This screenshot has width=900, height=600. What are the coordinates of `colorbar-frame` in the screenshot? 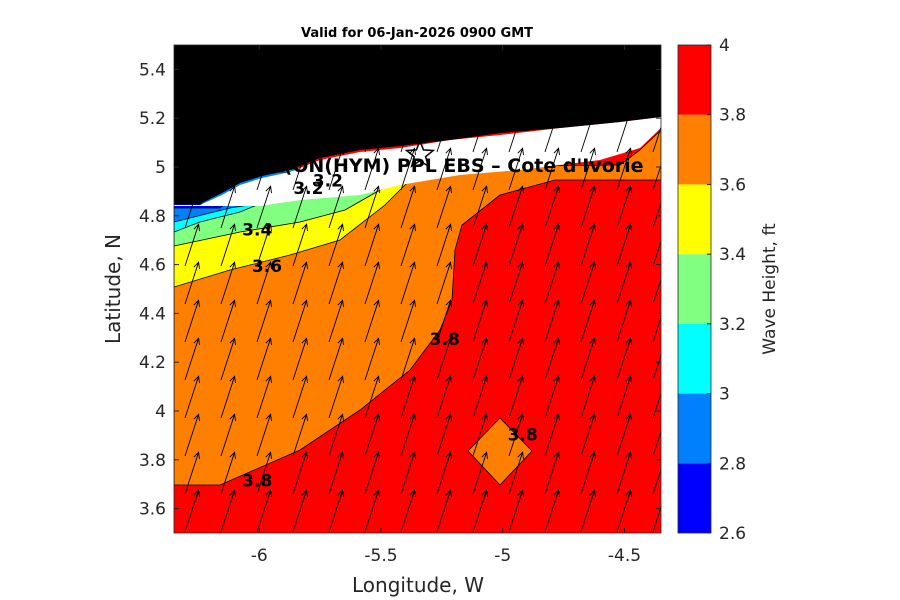 It's located at (694, 289).